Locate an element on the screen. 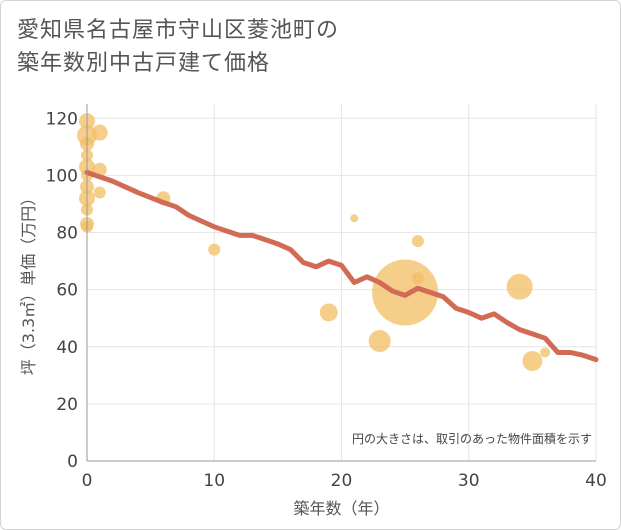  y-tick-label: 80 is located at coordinates (67, 234).